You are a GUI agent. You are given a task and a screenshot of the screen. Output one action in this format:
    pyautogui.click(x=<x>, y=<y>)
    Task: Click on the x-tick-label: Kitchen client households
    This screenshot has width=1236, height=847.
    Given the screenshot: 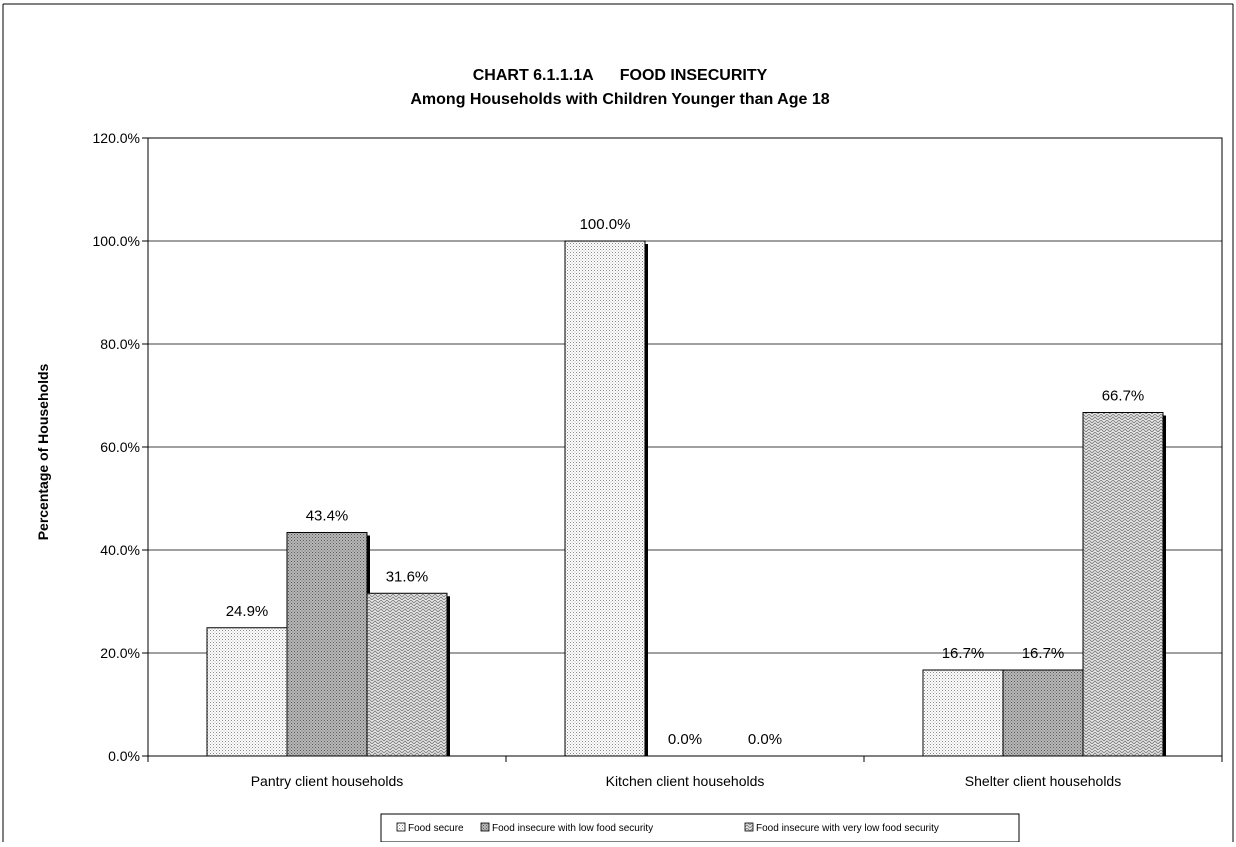 What is the action you would take?
    pyautogui.click(x=685, y=781)
    